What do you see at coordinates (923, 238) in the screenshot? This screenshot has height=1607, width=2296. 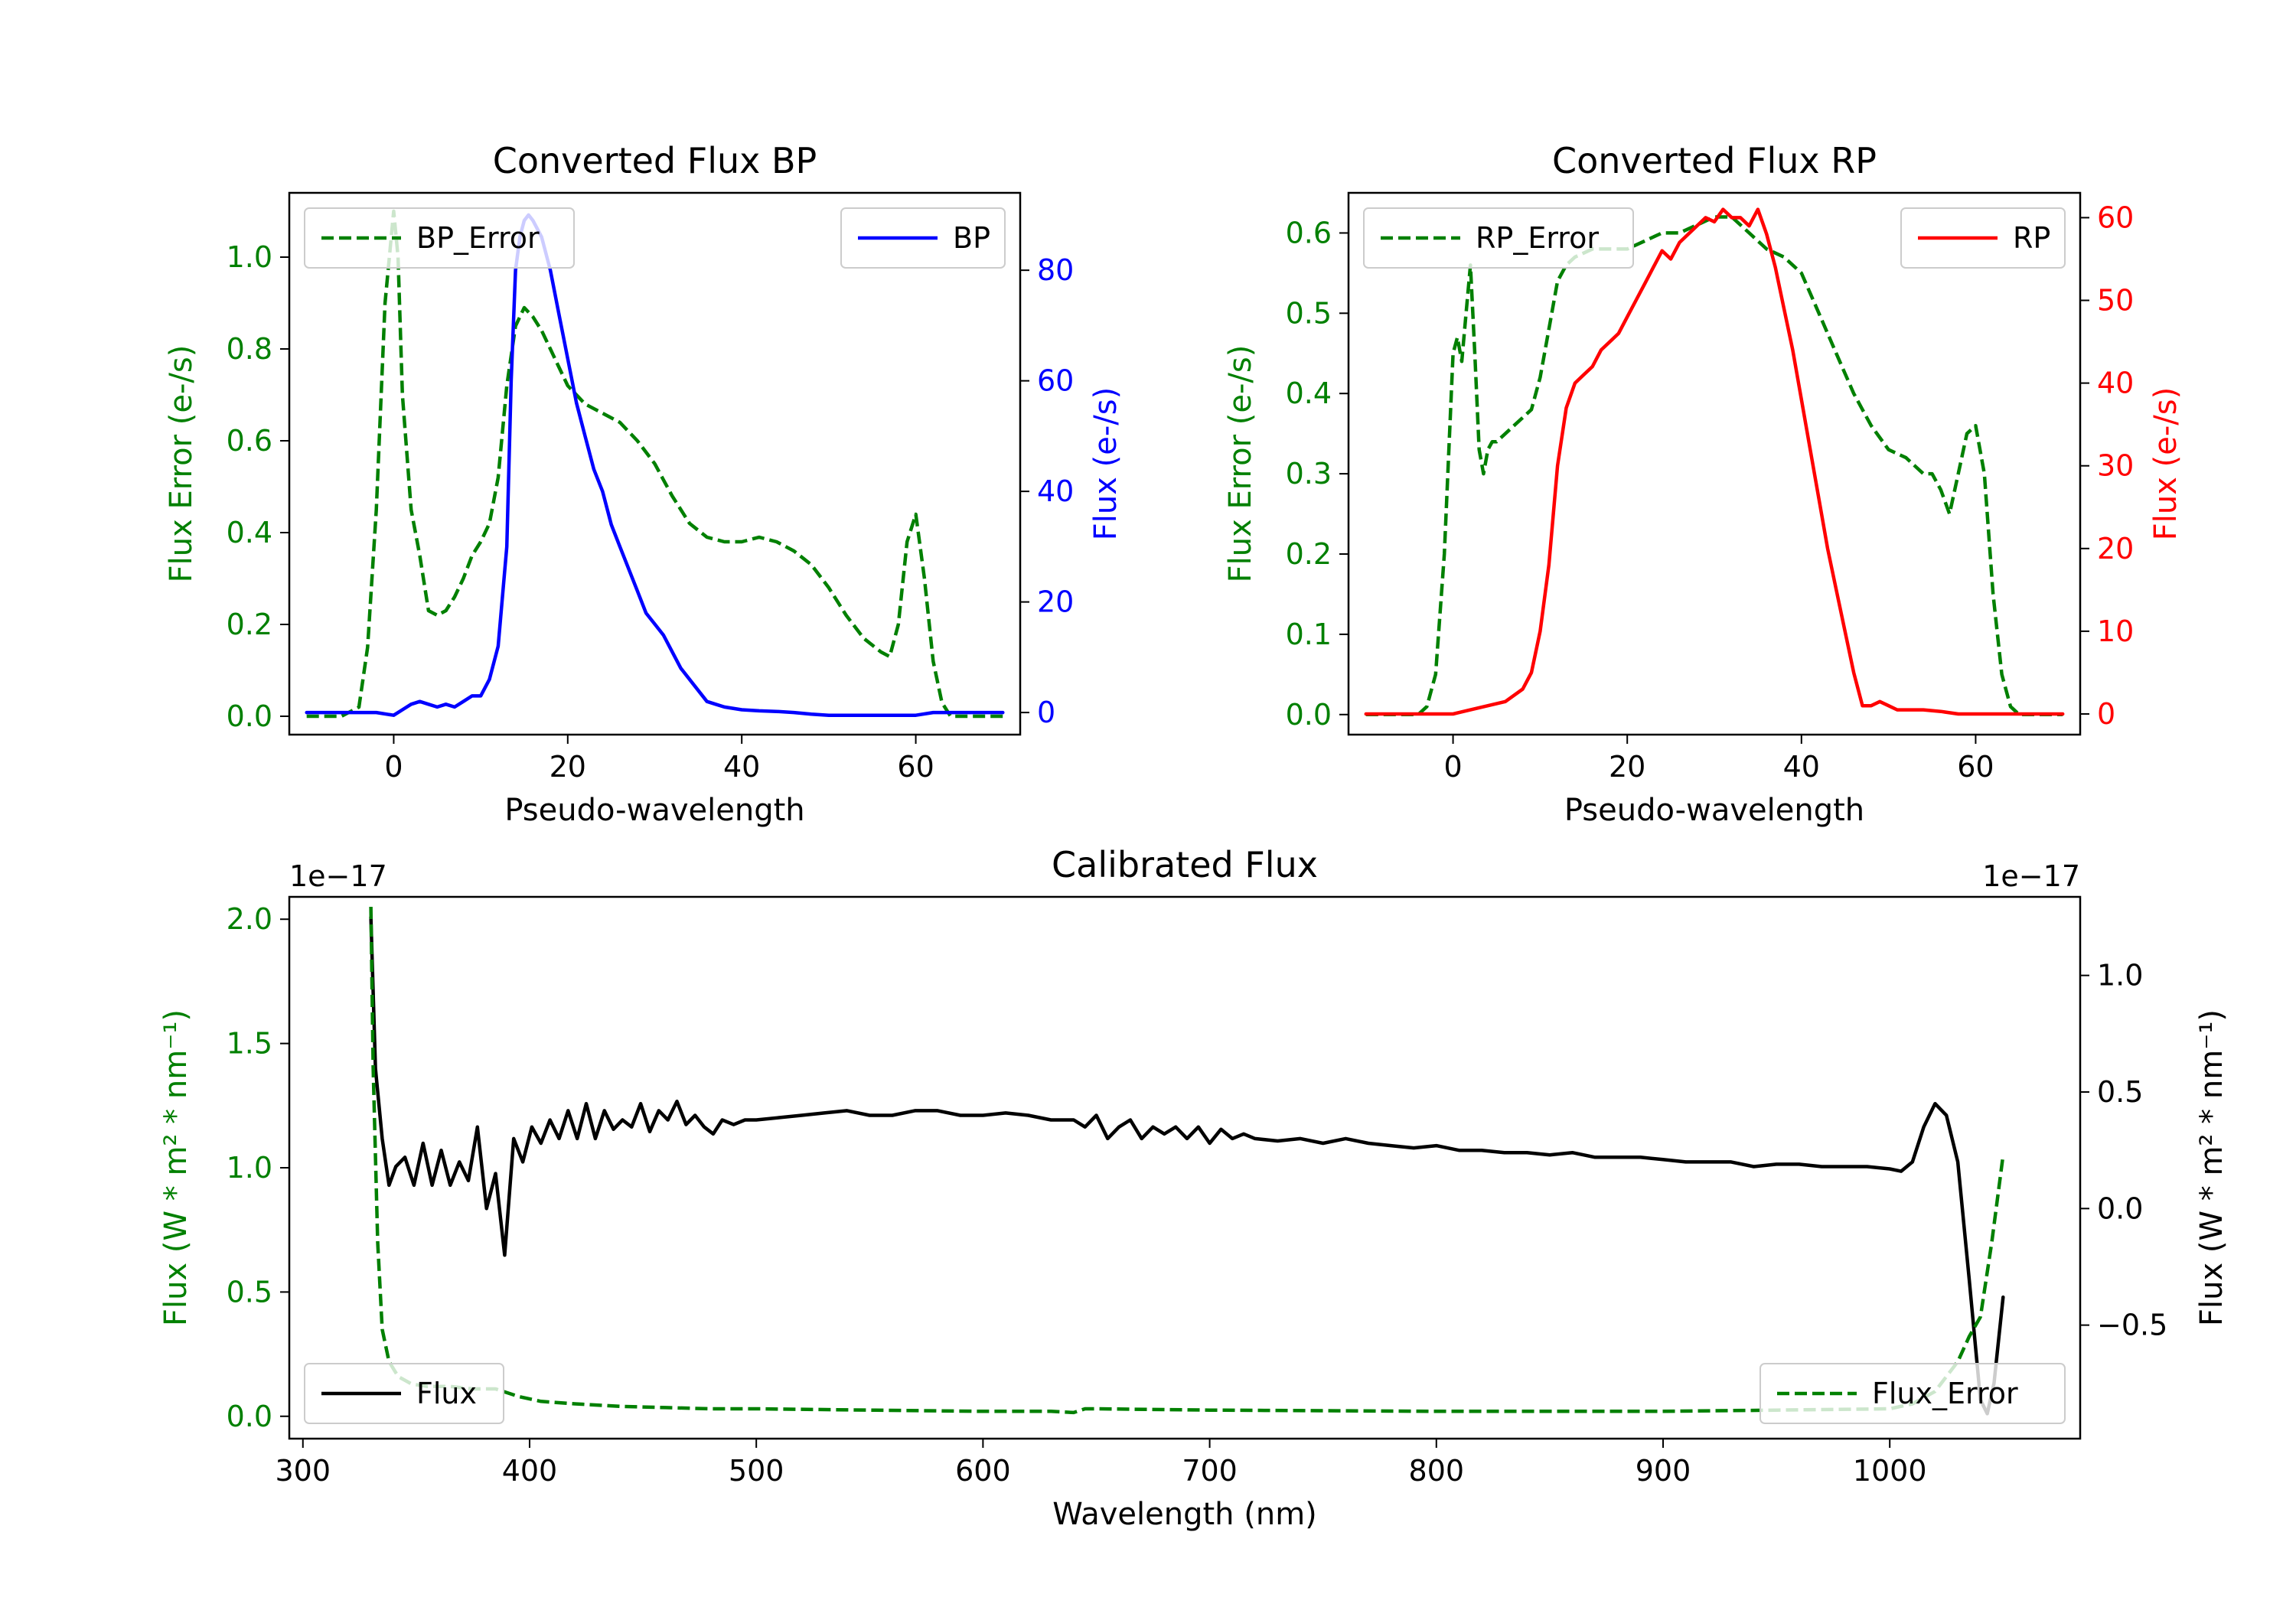 I see `legend-bp: BP` at bounding box center [923, 238].